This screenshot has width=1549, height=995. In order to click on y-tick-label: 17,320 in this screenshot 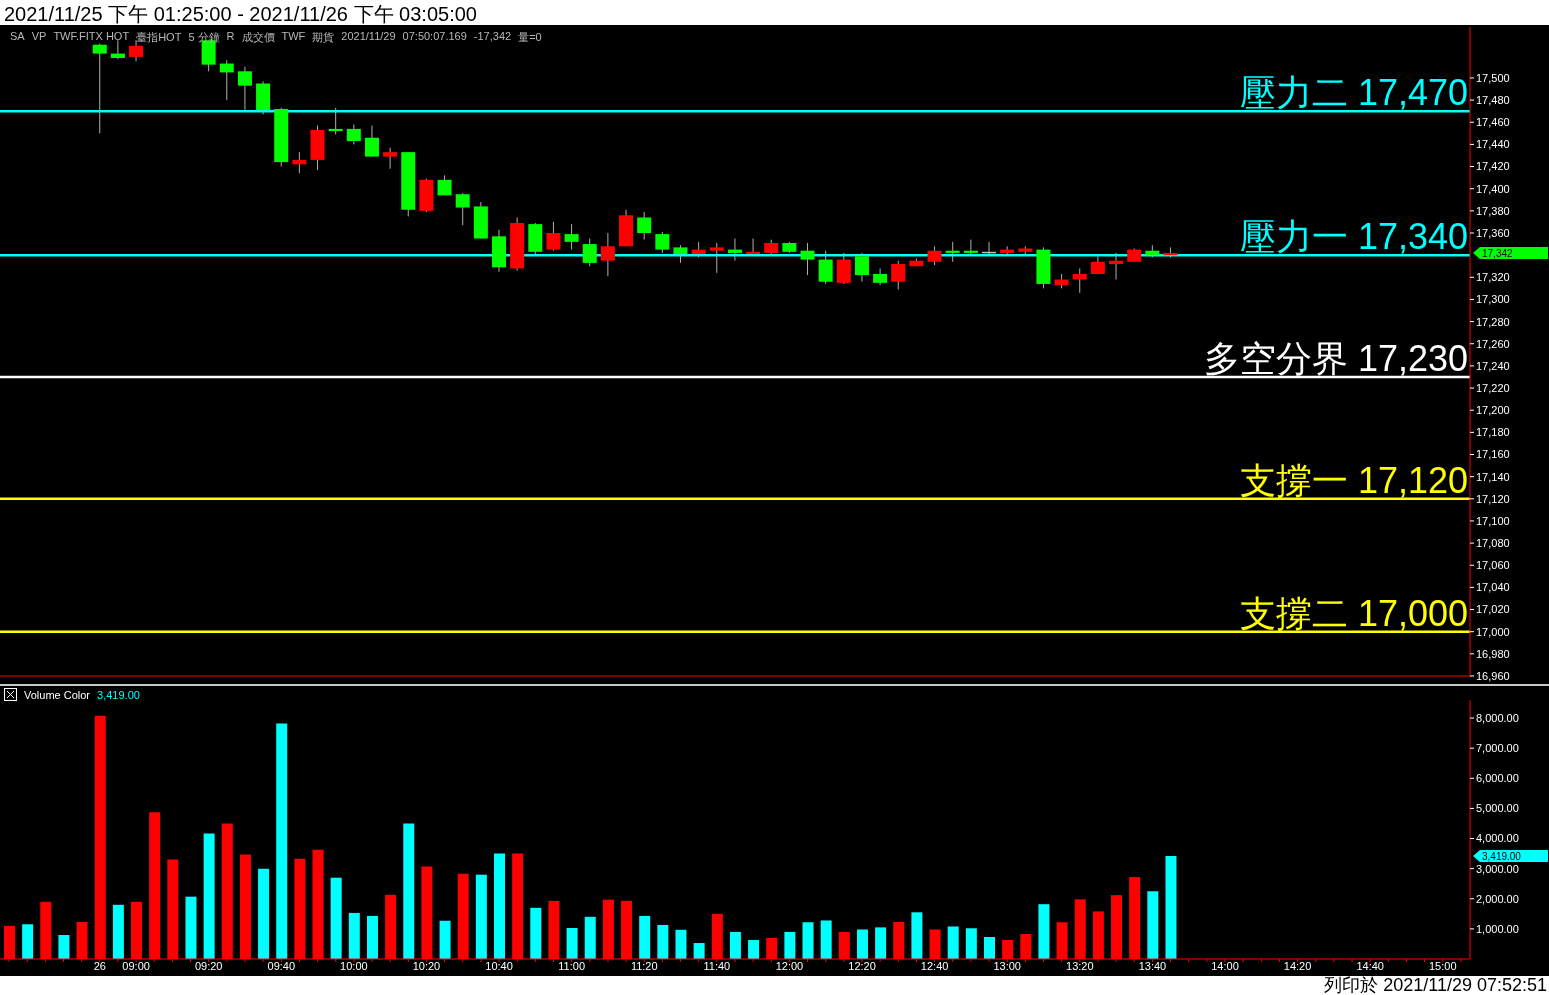, I will do `click(1493, 277)`.